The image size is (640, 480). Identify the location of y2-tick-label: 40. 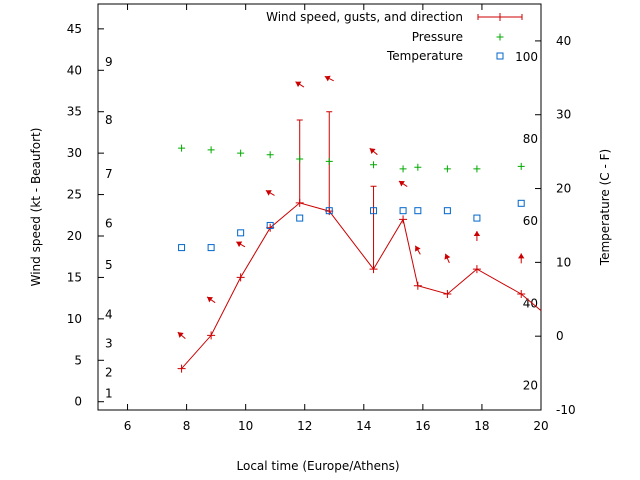
(563, 41).